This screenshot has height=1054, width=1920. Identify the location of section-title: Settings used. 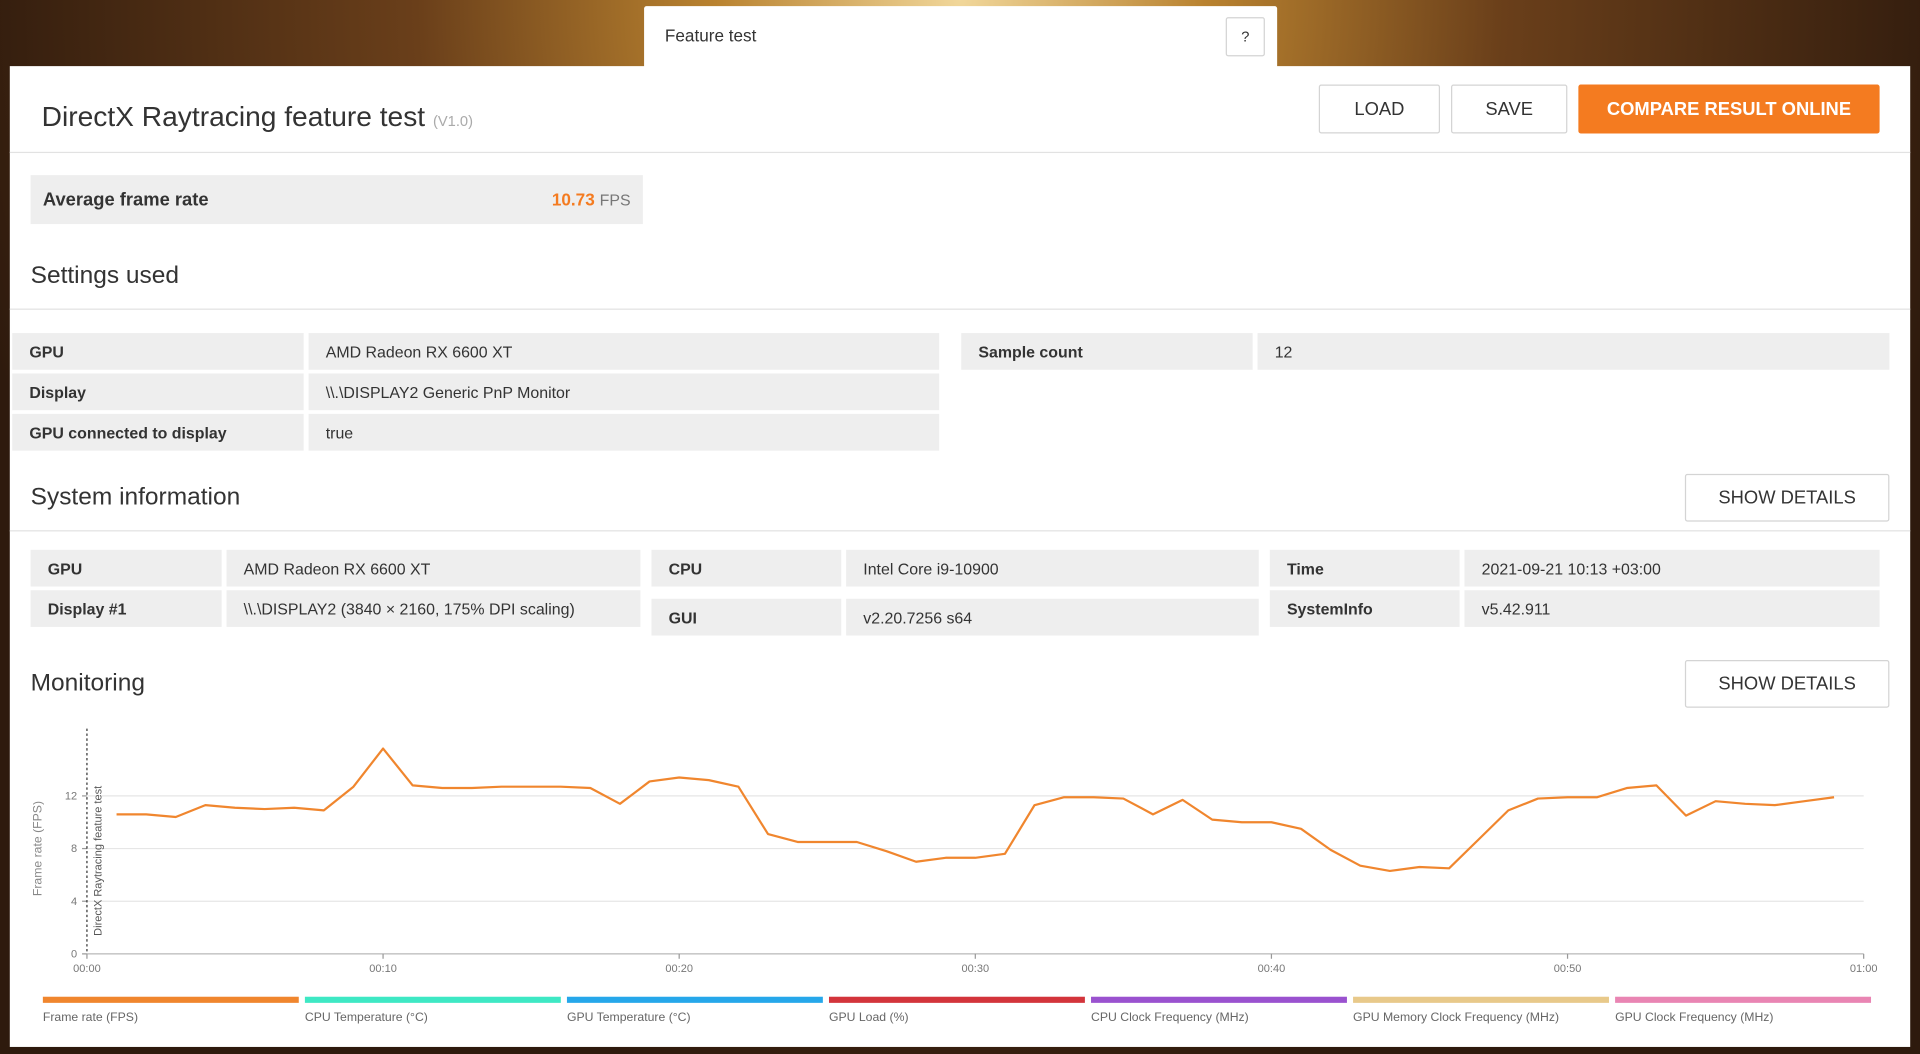
(105, 275).